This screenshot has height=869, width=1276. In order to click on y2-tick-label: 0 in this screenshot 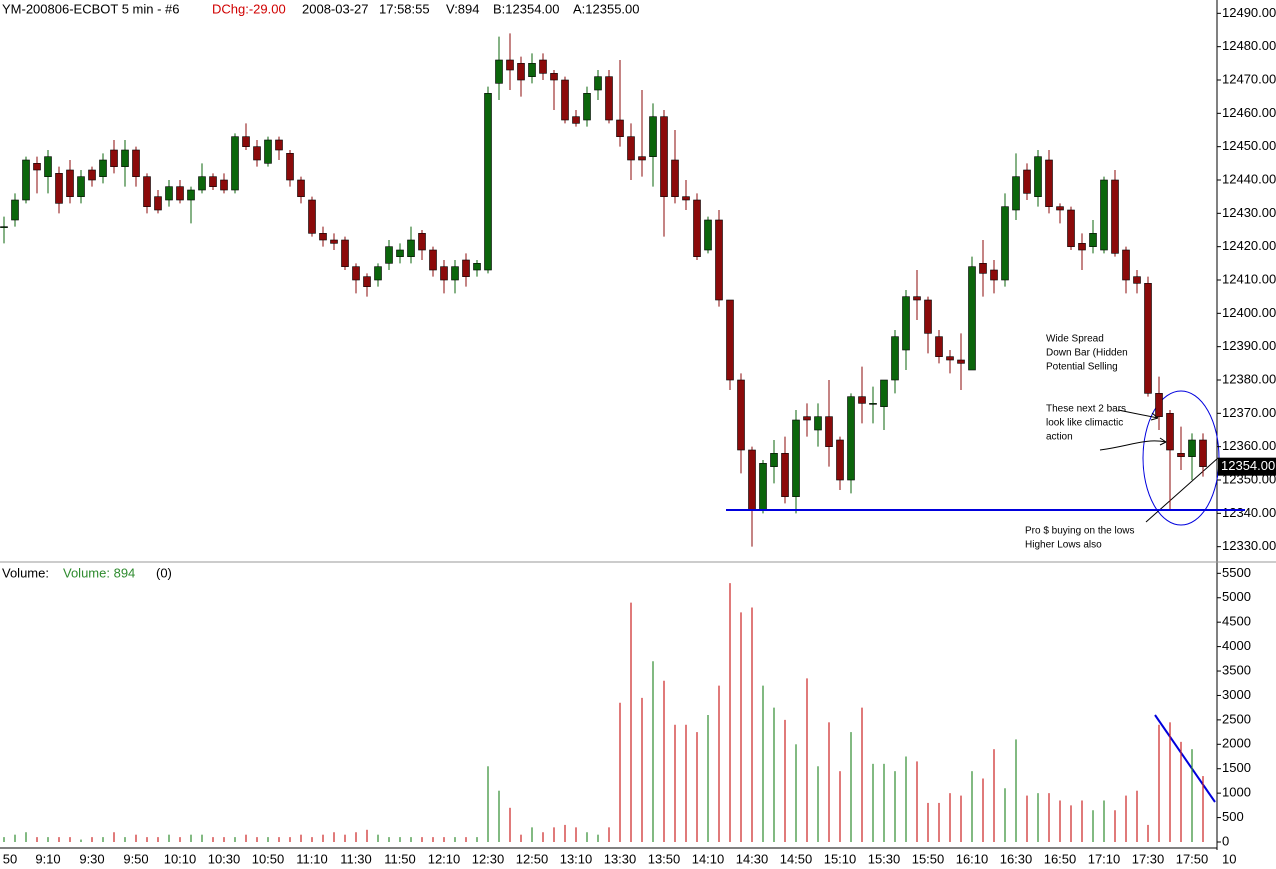, I will do `click(1225, 840)`.